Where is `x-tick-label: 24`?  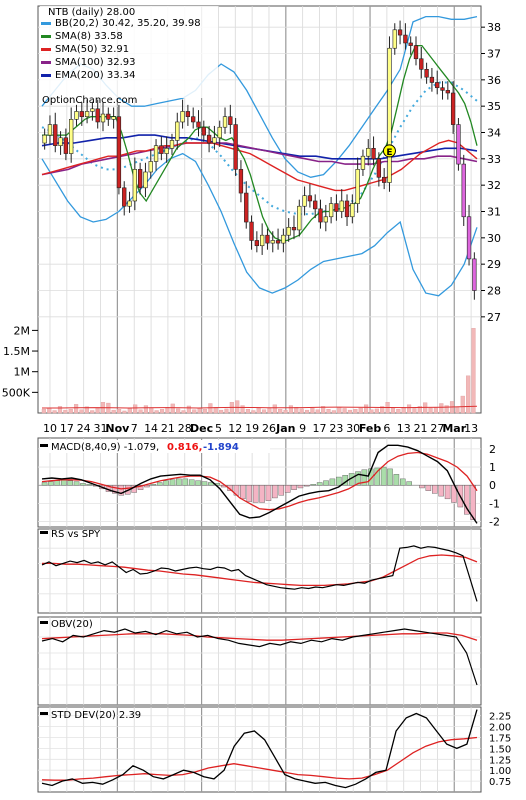
x-tick-label: 24 is located at coordinates (84, 428).